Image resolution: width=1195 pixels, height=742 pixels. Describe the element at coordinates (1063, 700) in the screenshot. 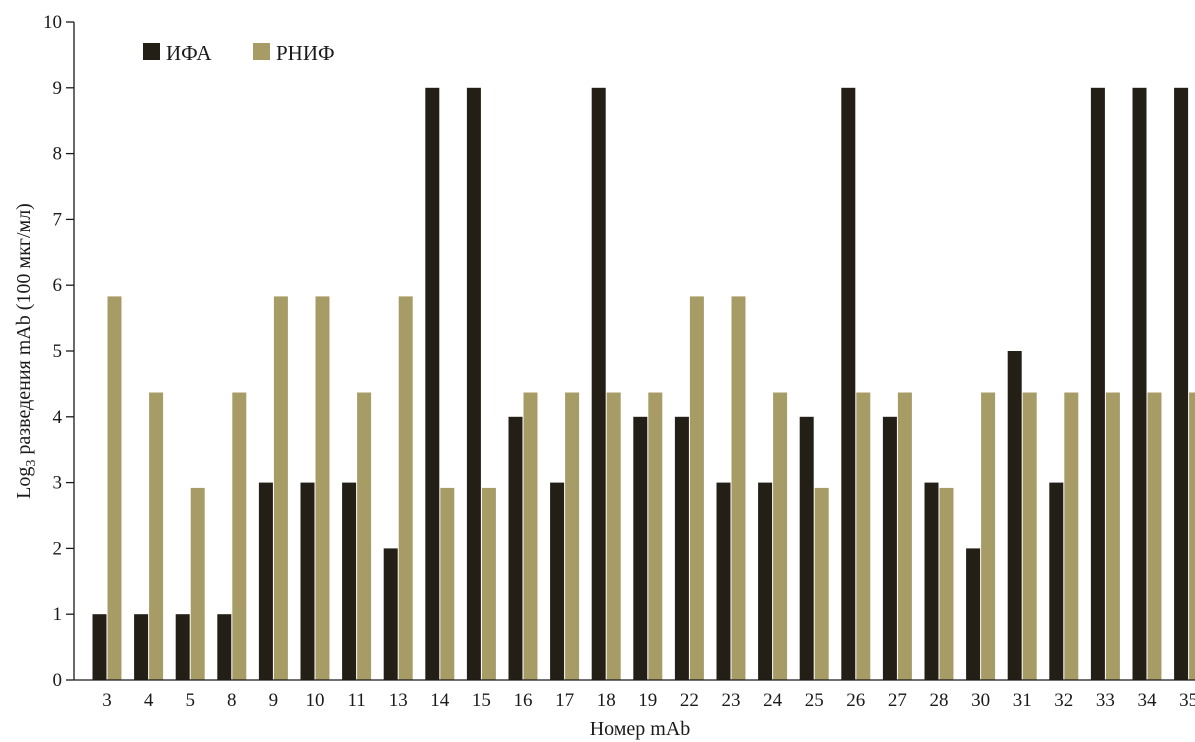

I see `x-tick-label-32: 32` at that location.